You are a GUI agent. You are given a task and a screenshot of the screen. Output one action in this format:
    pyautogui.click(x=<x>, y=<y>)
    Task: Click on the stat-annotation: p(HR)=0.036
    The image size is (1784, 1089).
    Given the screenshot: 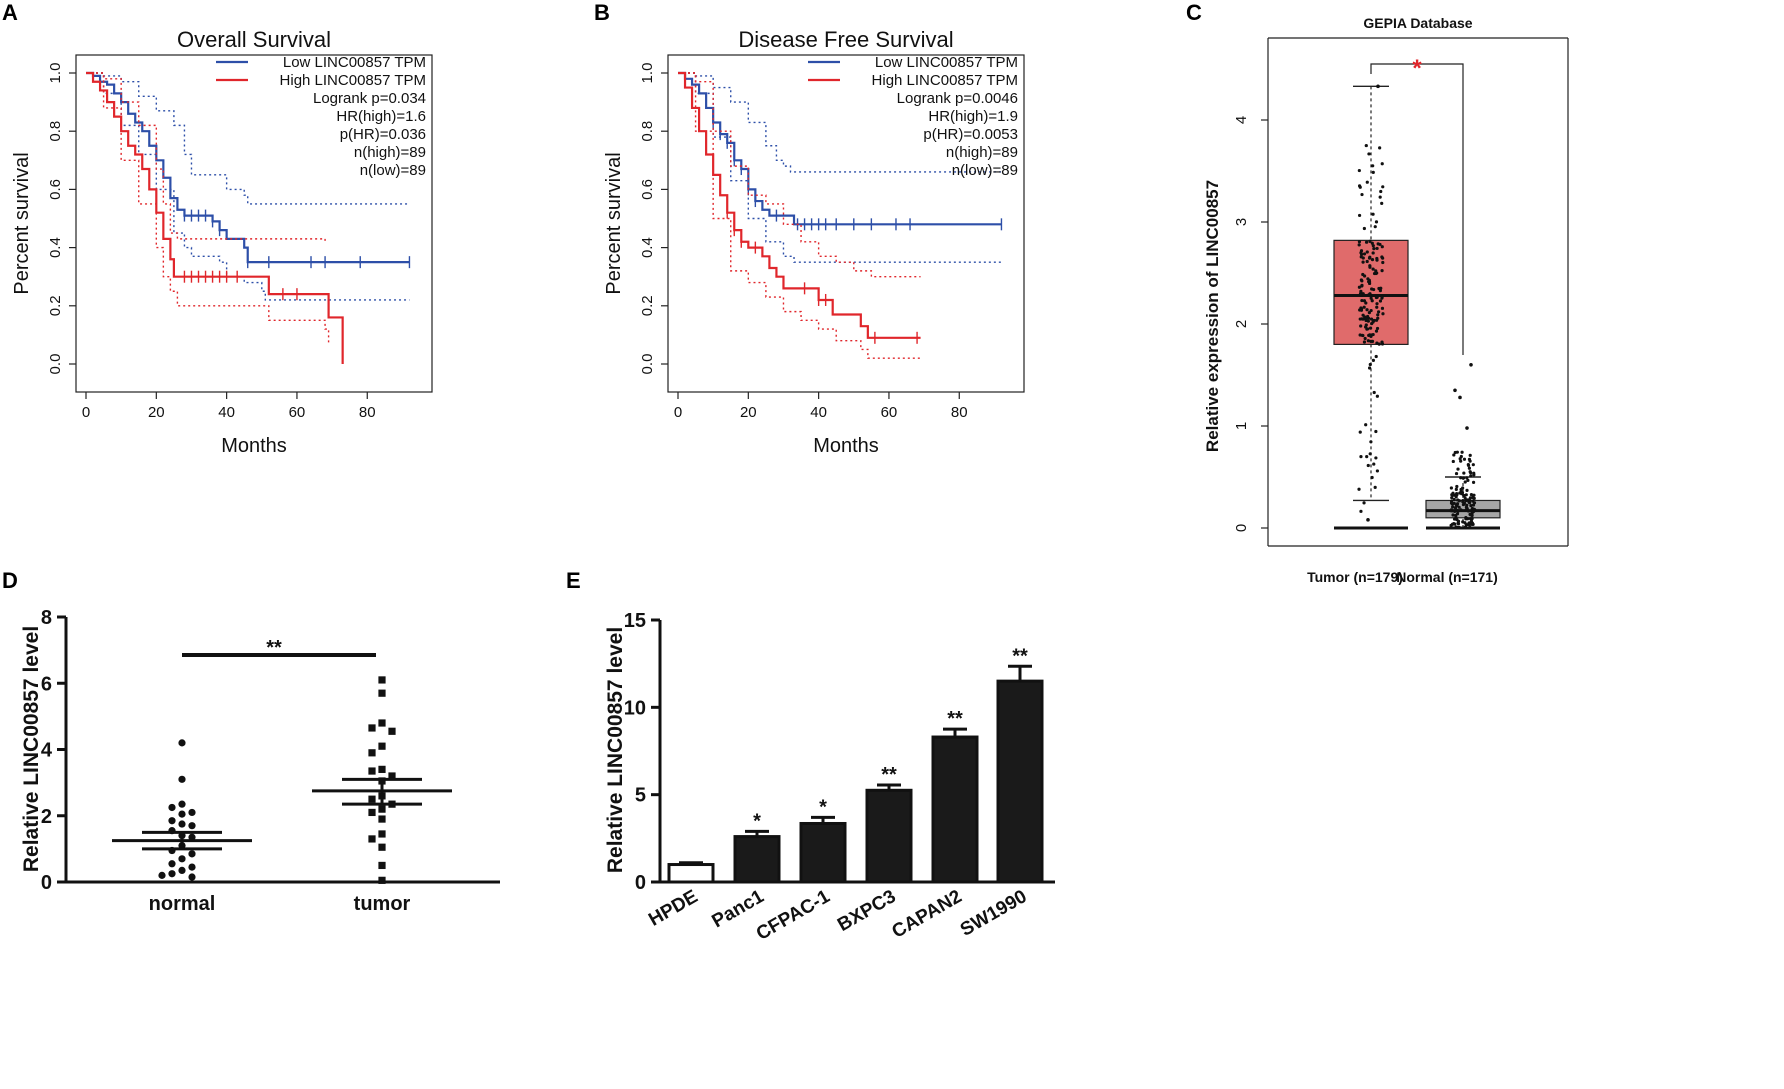 What is the action you would take?
    pyautogui.click(x=383, y=134)
    